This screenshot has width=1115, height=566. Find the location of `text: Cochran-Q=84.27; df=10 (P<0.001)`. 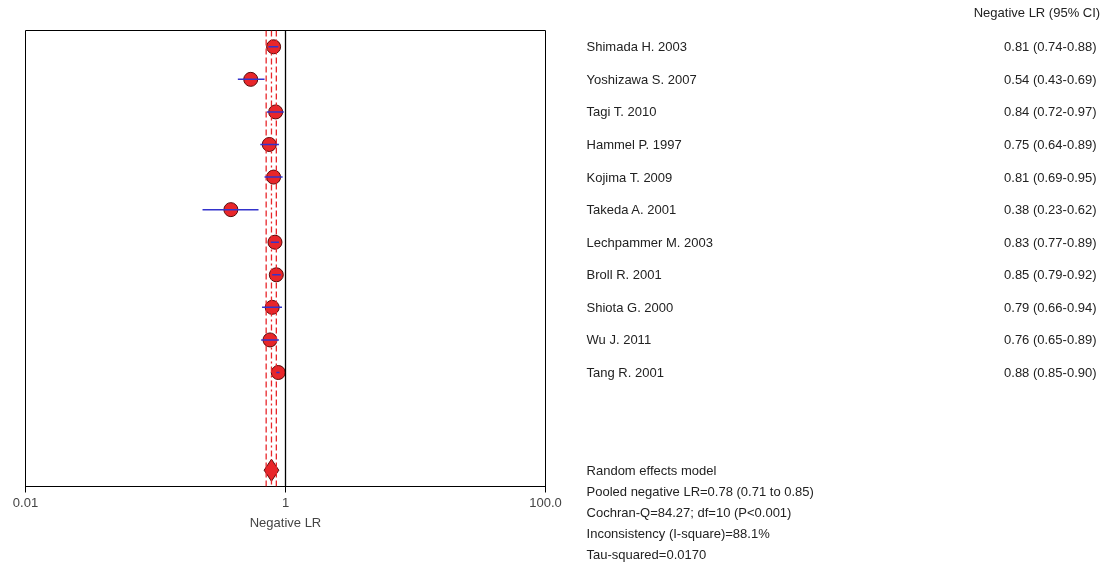

text: Cochran-Q=84.27; df=10 (P<0.001) is located at coordinates (689, 512).